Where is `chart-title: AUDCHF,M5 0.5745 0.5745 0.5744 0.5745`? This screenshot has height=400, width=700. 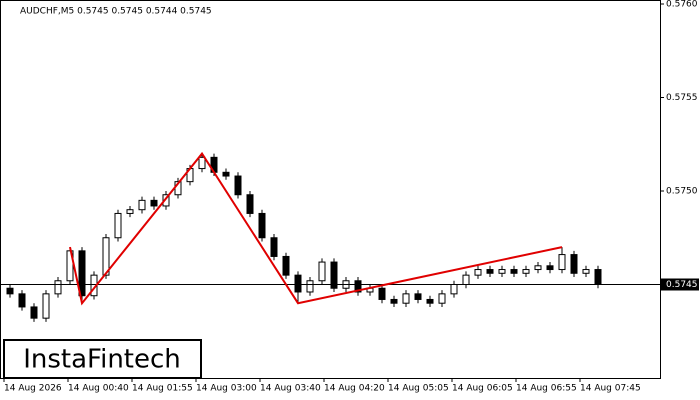 chart-title: AUDCHF,M5 0.5745 0.5745 0.5744 0.5745 is located at coordinates (116, 12).